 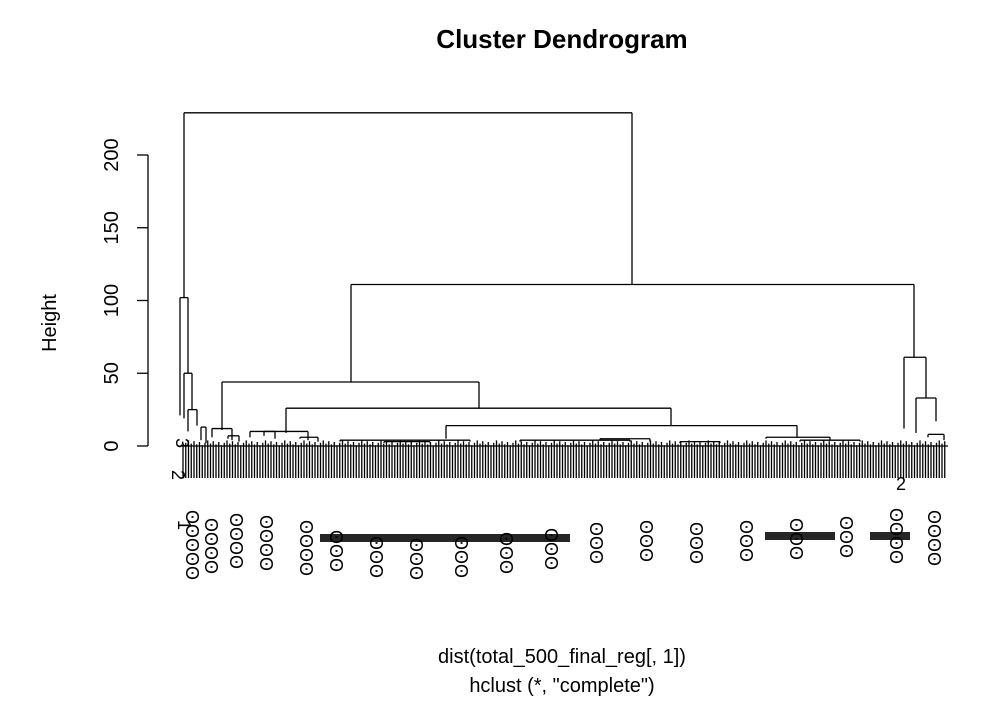 I want to click on leaf-label-explicit: 1, so click(x=184, y=525).